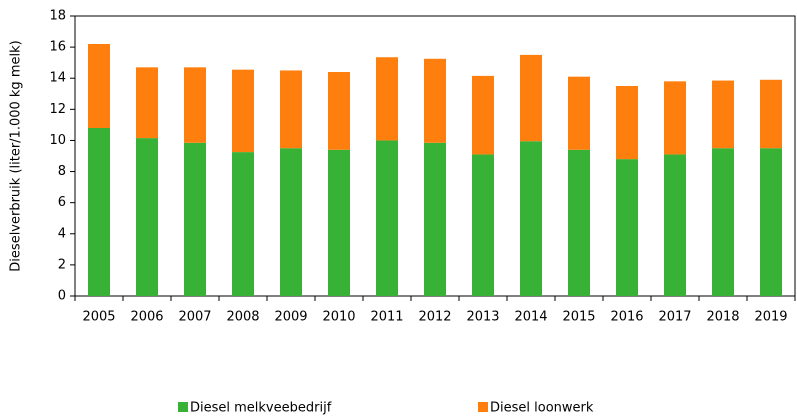  Describe the element at coordinates (57, 47) in the screenshot. I see `y-tick-label: 16` at that location.